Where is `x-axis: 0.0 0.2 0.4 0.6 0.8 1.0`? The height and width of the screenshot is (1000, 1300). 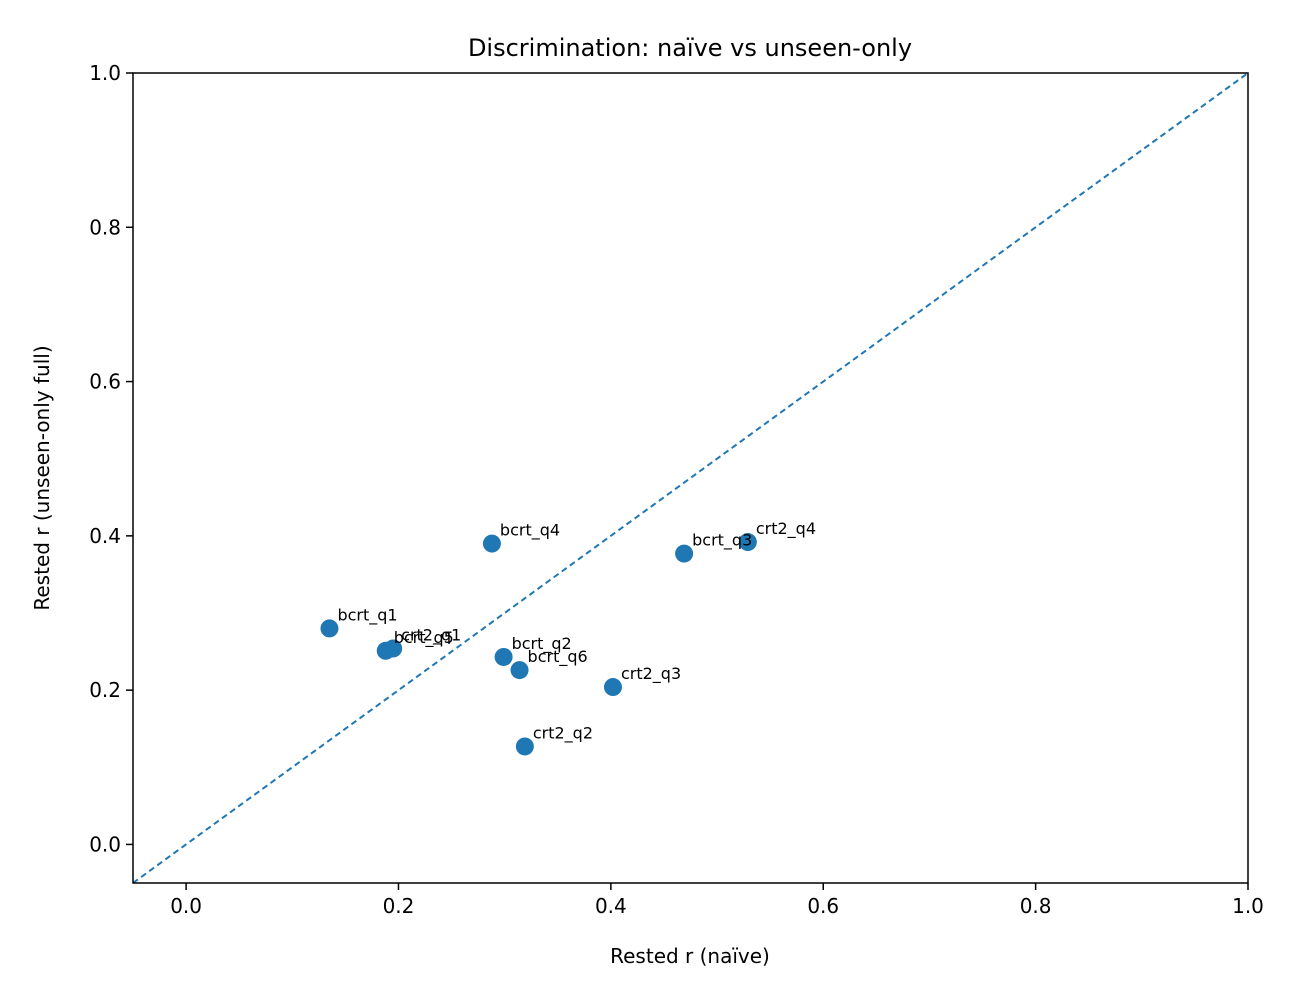 x-axis: 0.0 0.2 0.4 0.6 0.8 1.0 is located at coordinates (717, 900).